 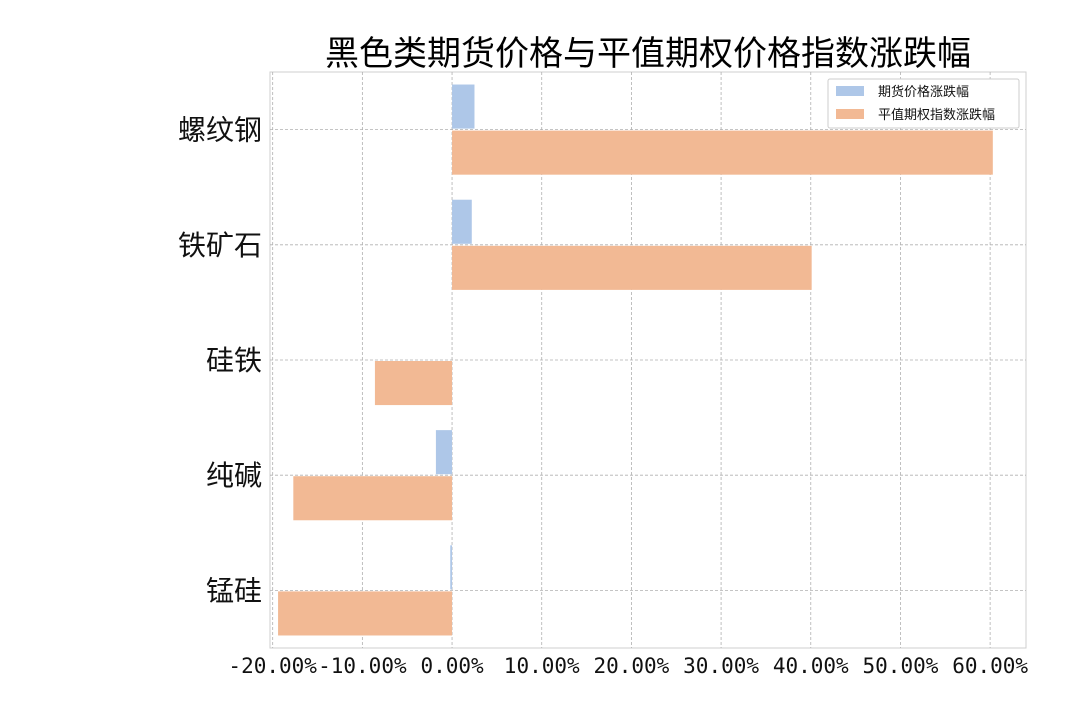 What do you see at coordinates (811, 666) in the screenshot?
I see `x-tick-label: 40.00%` at bounding box center [811, 666].